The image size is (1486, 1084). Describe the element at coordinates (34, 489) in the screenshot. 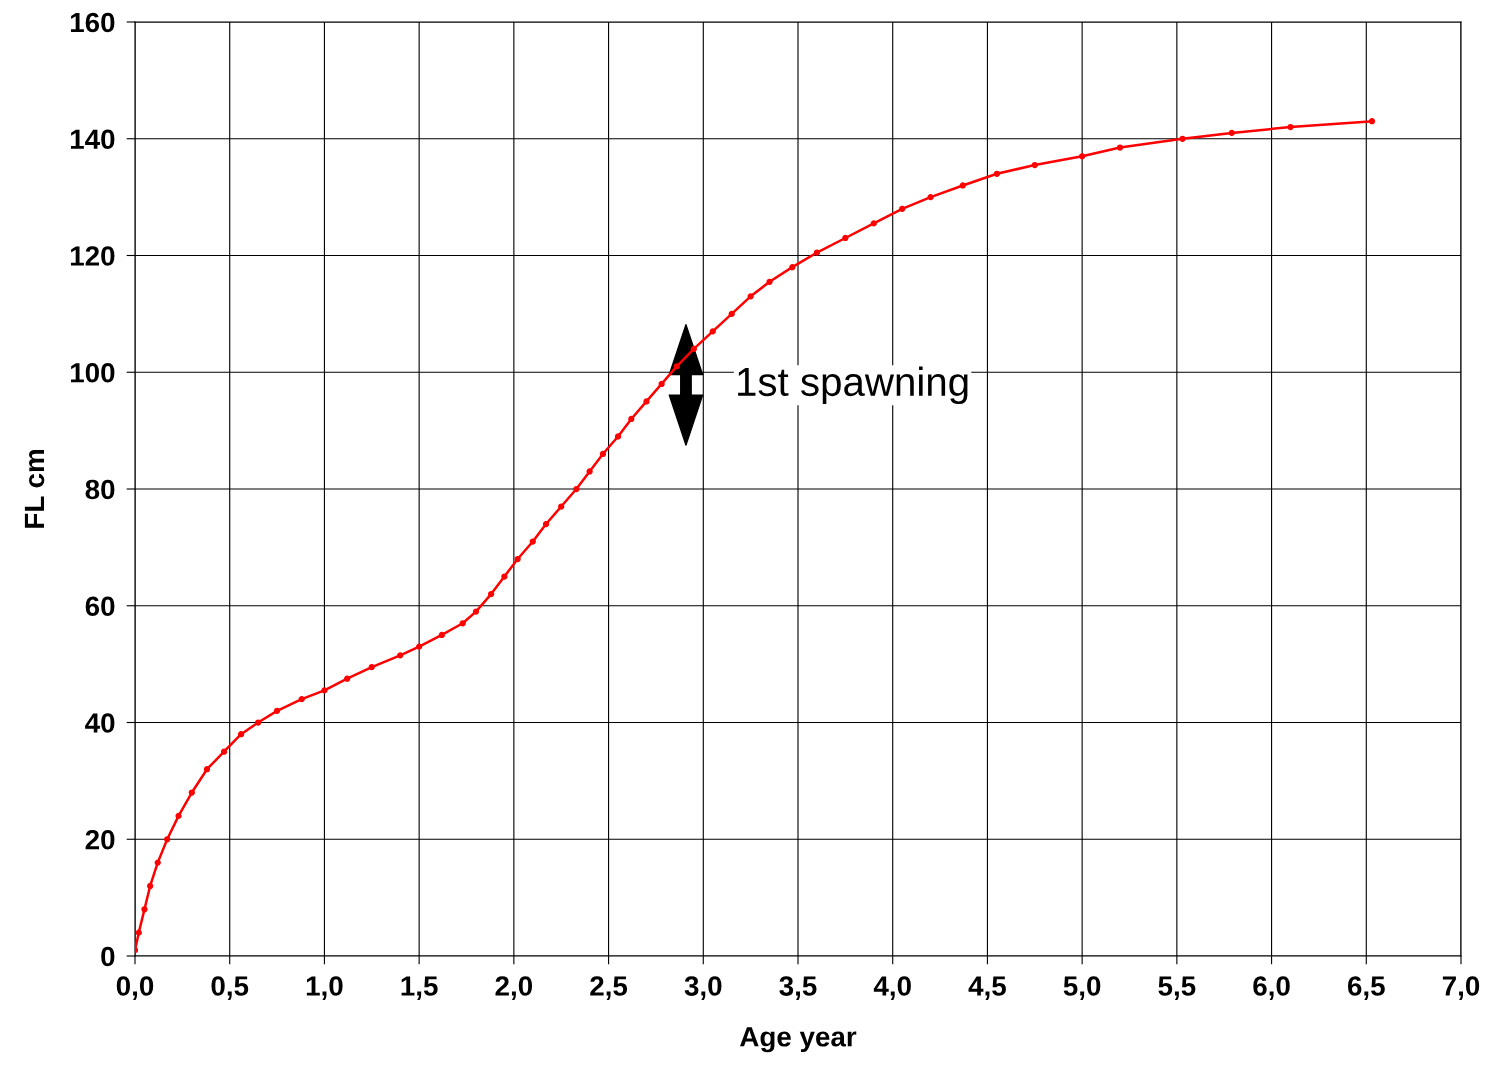

I see `y-axis-title: FL cm` at that location.